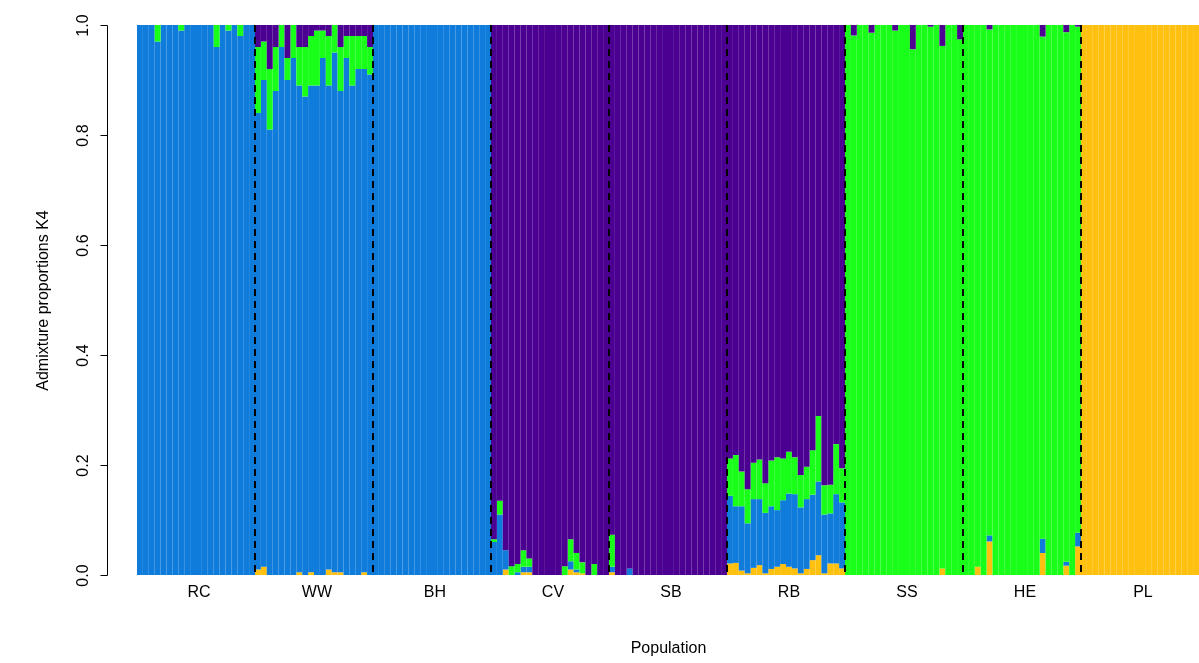 This screenshot has width=1199, height=663. I want to click on x-tick-label: SS, so click(907, 591).